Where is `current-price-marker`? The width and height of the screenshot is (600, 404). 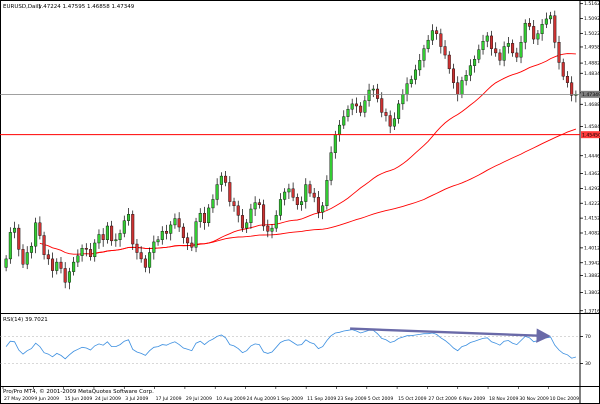
current-price-marker is located at coordinates (590, 94).